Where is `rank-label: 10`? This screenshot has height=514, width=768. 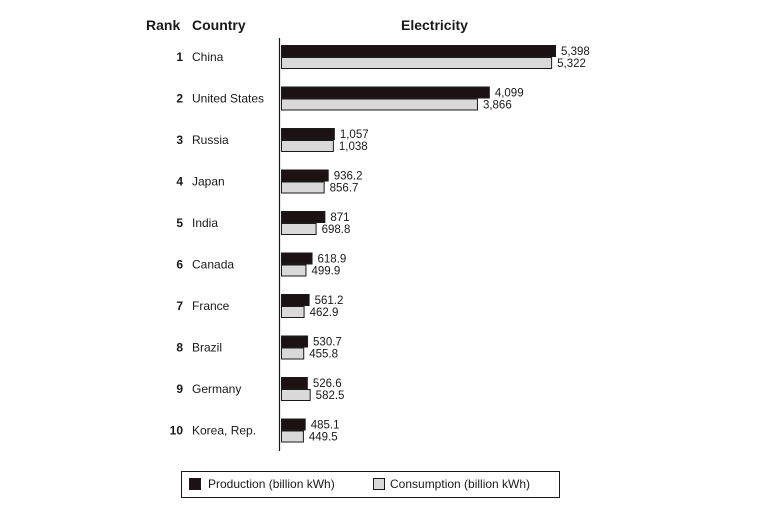 rank-label: 10 is located at coordinates (177, 431).